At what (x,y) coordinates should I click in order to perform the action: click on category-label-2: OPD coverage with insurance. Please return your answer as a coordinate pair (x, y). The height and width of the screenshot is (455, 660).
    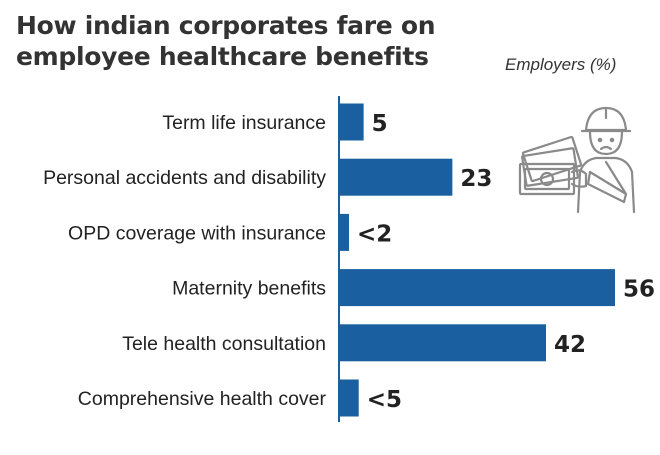
    Looking at the image, I should click on (197, 233).